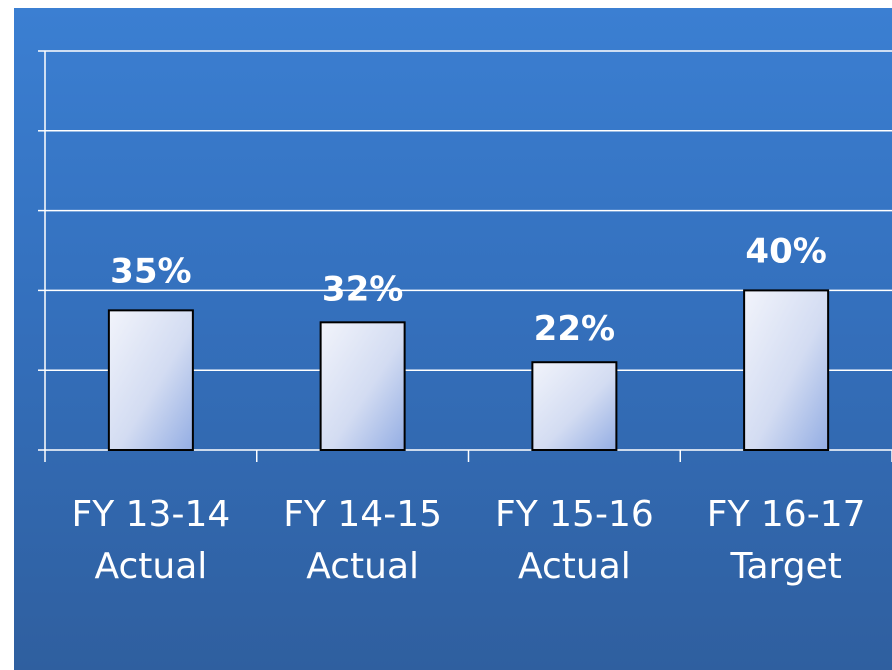  Describe the element at coordinates (785, 566) in the screenshot. I see `category-label-3-line-1: Target` at that location.